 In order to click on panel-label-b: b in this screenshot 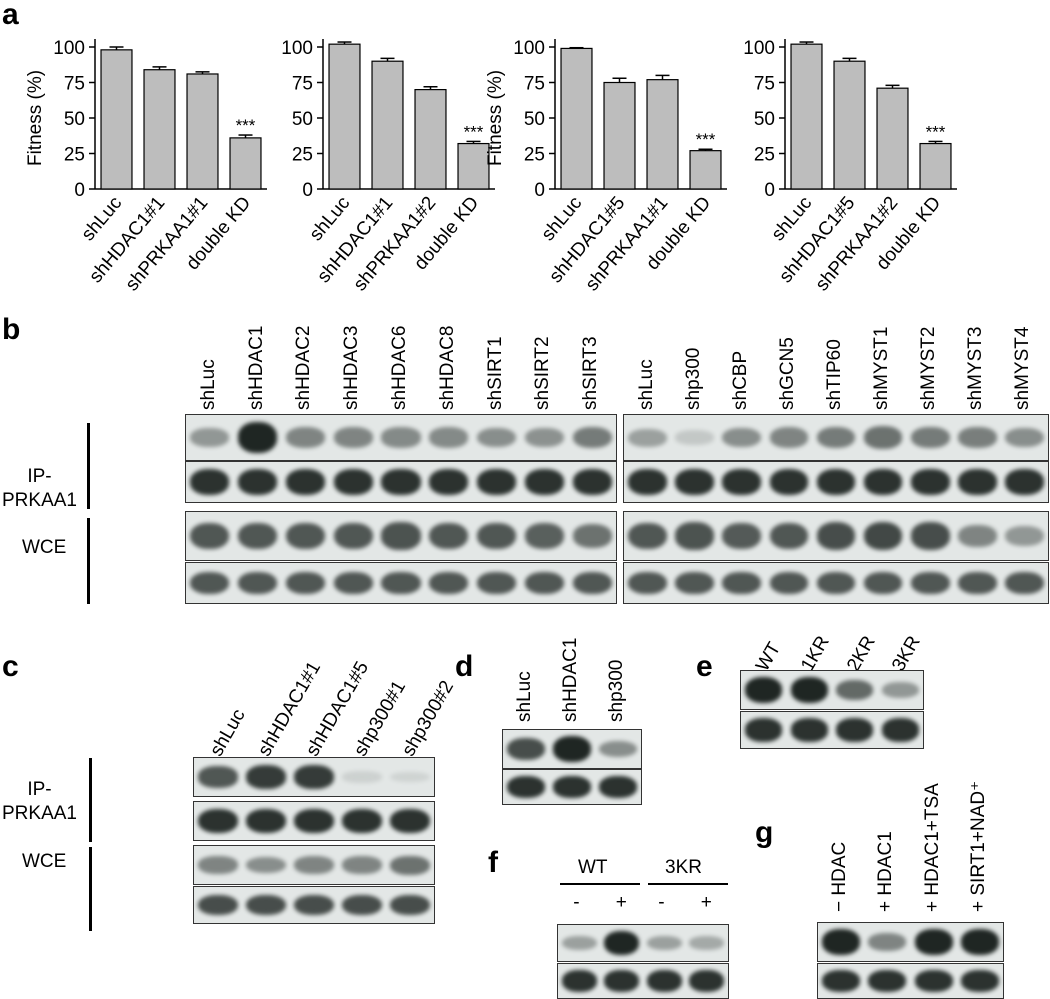, I will do `click(11, 329)`.